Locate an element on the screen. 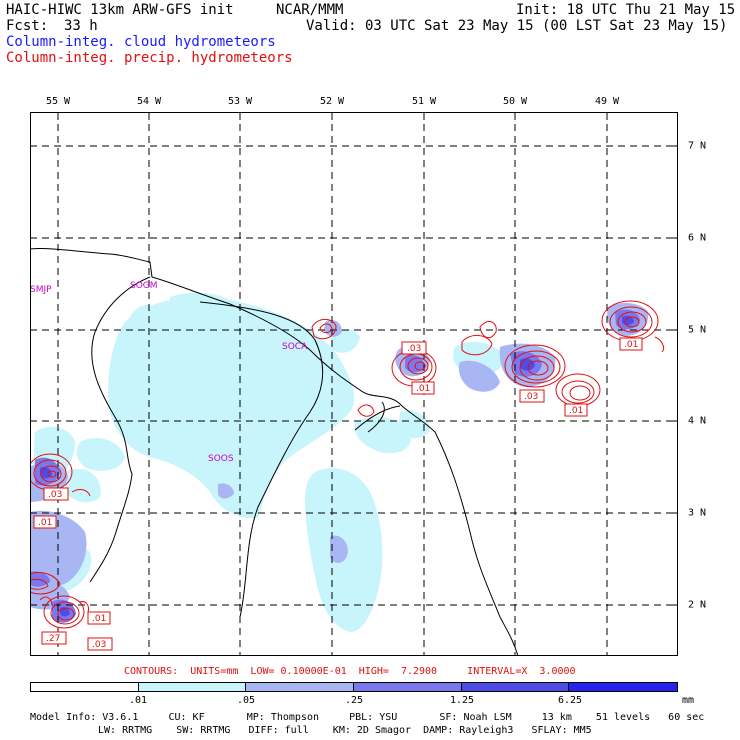 This screenshot has width=740, height=740. forecast-hour: 33 h is located at coordinates (81, 26).